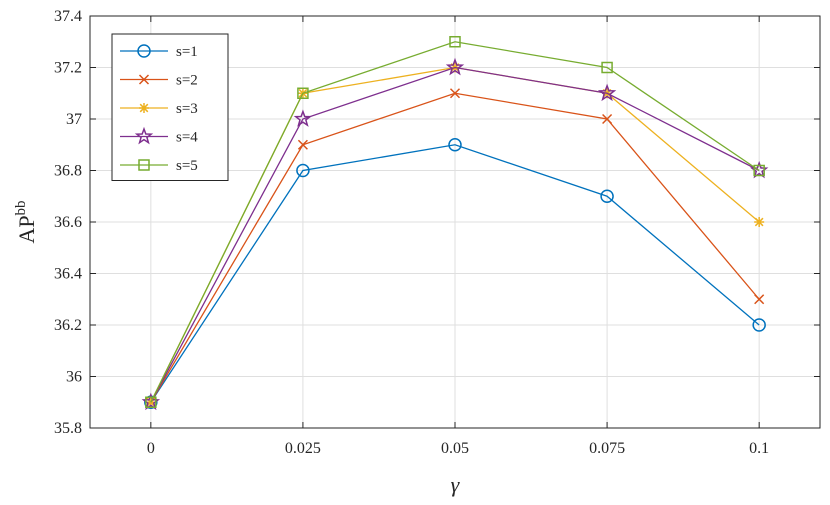 The width and height of the screenshot is (830, 505). Describe the element at coordinates (68, 428) in the screenshot. I see `y-tick-label: 35.8` at that location.